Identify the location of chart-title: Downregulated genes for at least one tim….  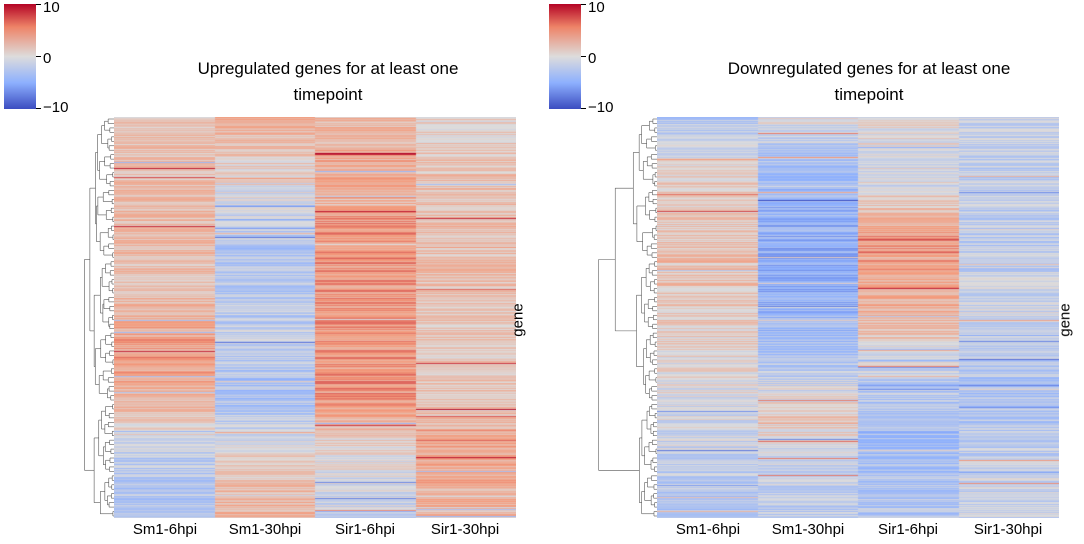
(869, 82).